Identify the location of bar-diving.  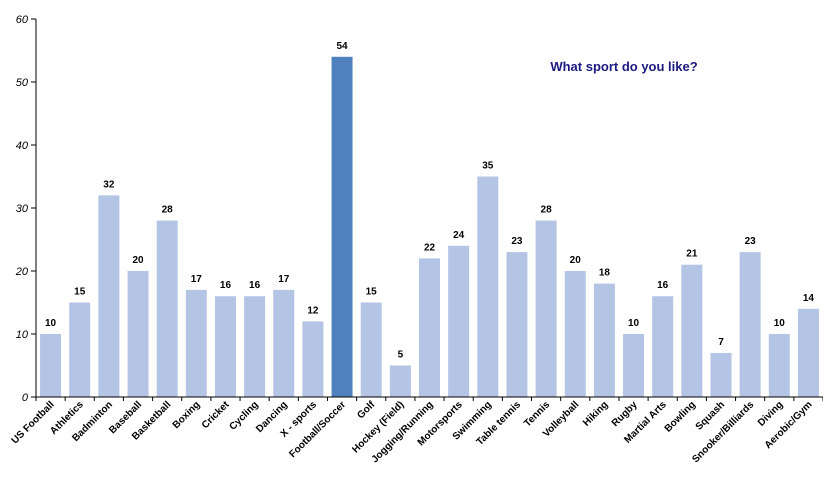
(779, 365).